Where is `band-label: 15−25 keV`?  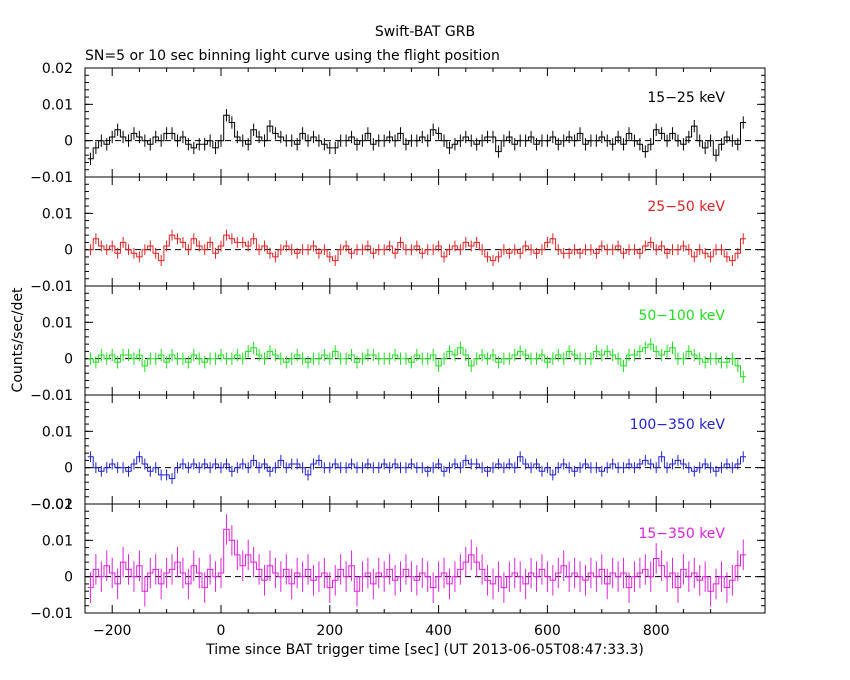 band-label: 15−25 keV is located at coordinates (686, 98).